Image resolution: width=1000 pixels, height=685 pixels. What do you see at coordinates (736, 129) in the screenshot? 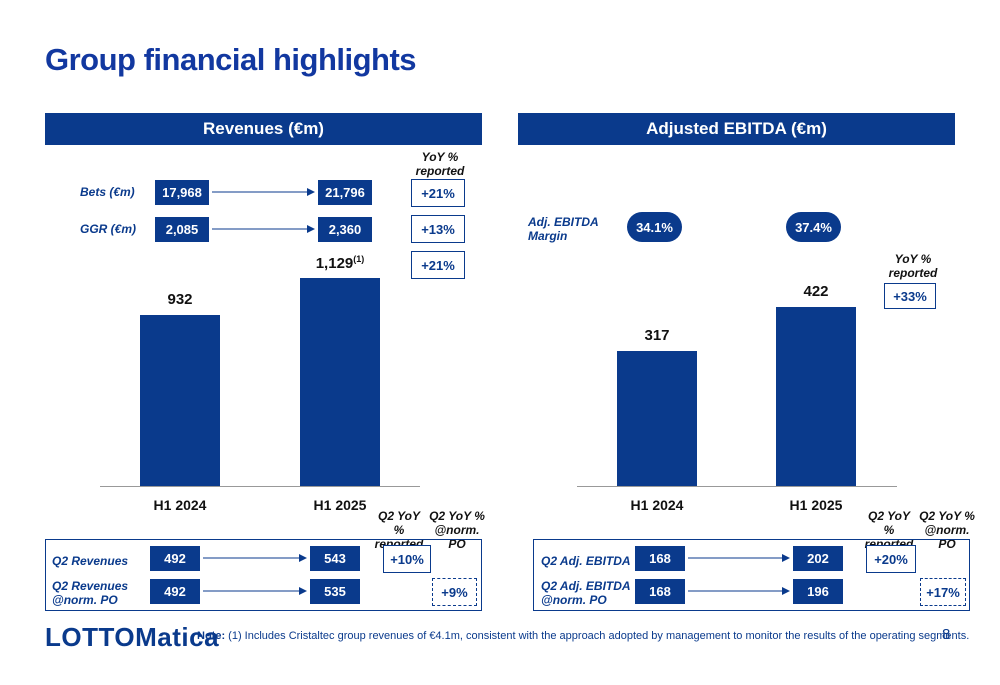
I see `ebitda-header: Adjusted EBITDA (€m)` at bounding box center [736, 129].